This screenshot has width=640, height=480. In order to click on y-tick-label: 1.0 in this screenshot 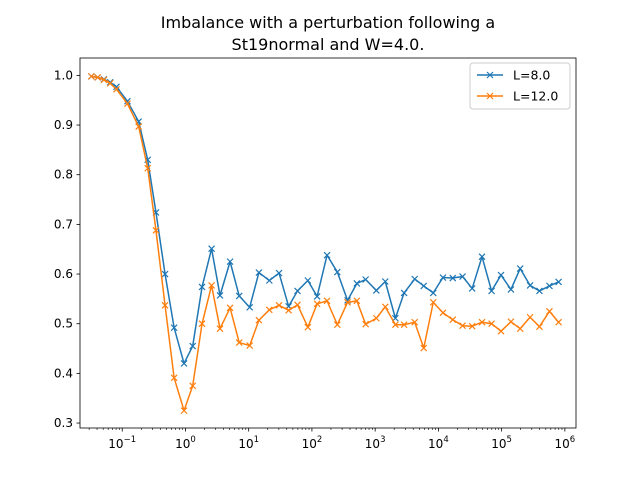, I will do `click(63, 75)`.